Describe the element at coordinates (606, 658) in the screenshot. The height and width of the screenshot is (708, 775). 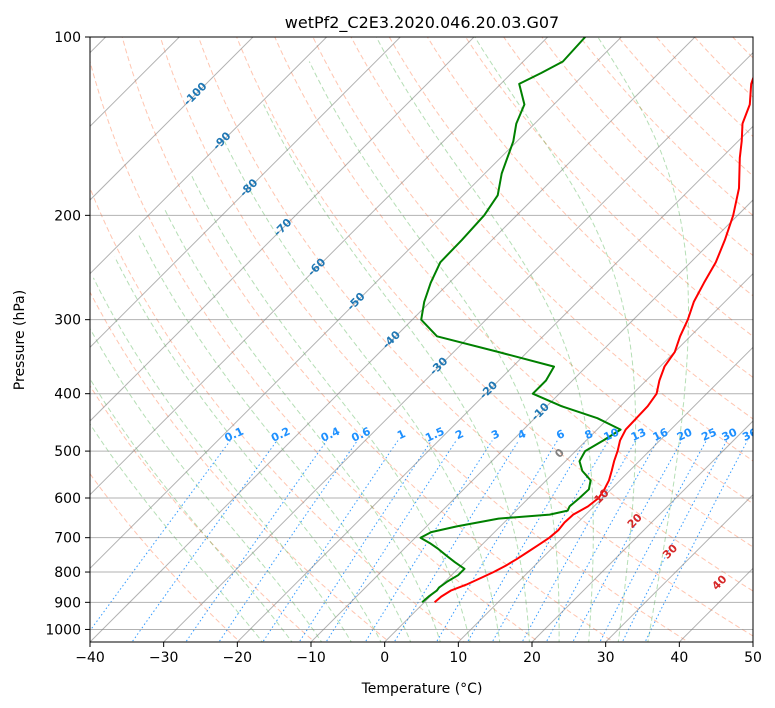
I see `x-tick-label: 30` at that location.